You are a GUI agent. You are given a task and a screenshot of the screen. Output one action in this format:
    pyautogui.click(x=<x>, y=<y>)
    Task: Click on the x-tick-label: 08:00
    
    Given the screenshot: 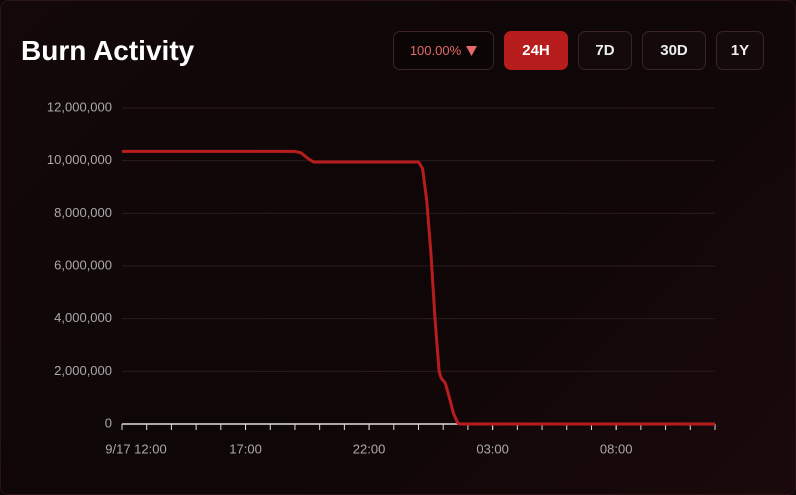 What is the action you would take?
    pyautogui.click(x=616, y=448)
    